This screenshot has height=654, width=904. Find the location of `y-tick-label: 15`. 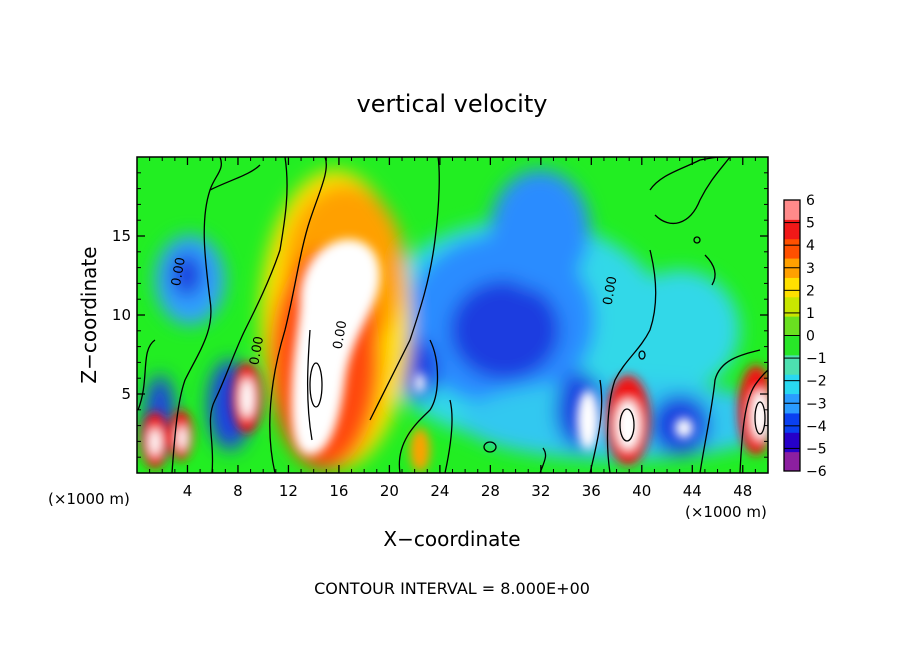

y-tick-label: 15 is located at coordinates (121, 236).